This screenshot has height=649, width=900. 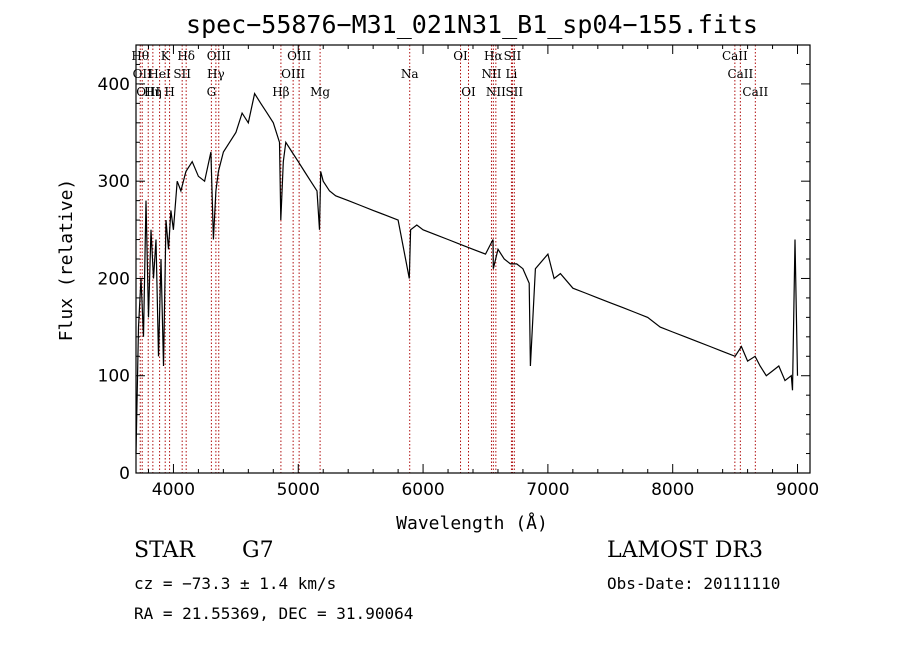 What do you see at coordinates (235, 583) in the screenshot?
I see `redshift-cz: cz = −73.3 ± 1.4 km/s` at bounding box center [235, 583].